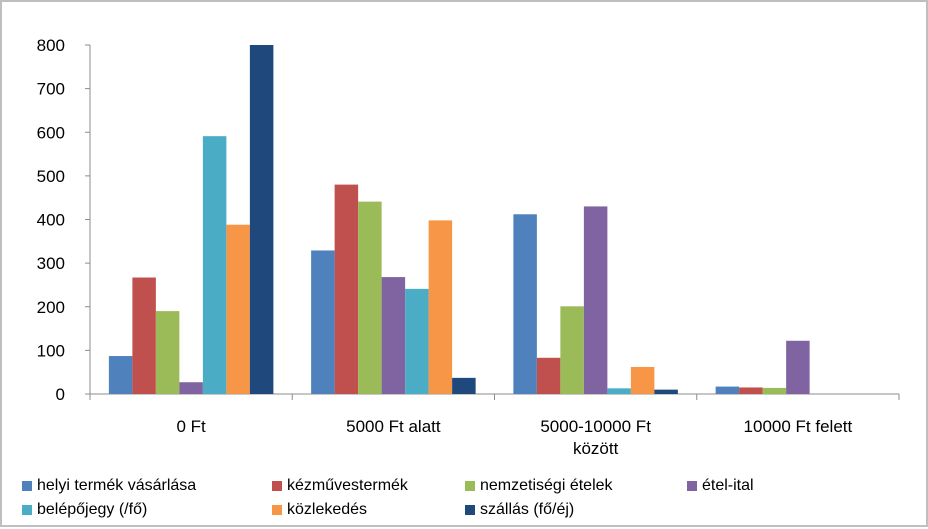 The width and height of the screenshot is (928, 529). I want to click on legend-label: nemzetiségi ételek, so click(546, 485).